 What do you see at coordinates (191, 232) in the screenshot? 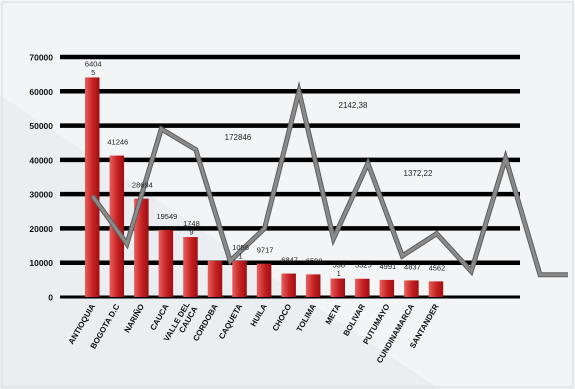
I see `data-label: 9` at bounding box center [191, 232].